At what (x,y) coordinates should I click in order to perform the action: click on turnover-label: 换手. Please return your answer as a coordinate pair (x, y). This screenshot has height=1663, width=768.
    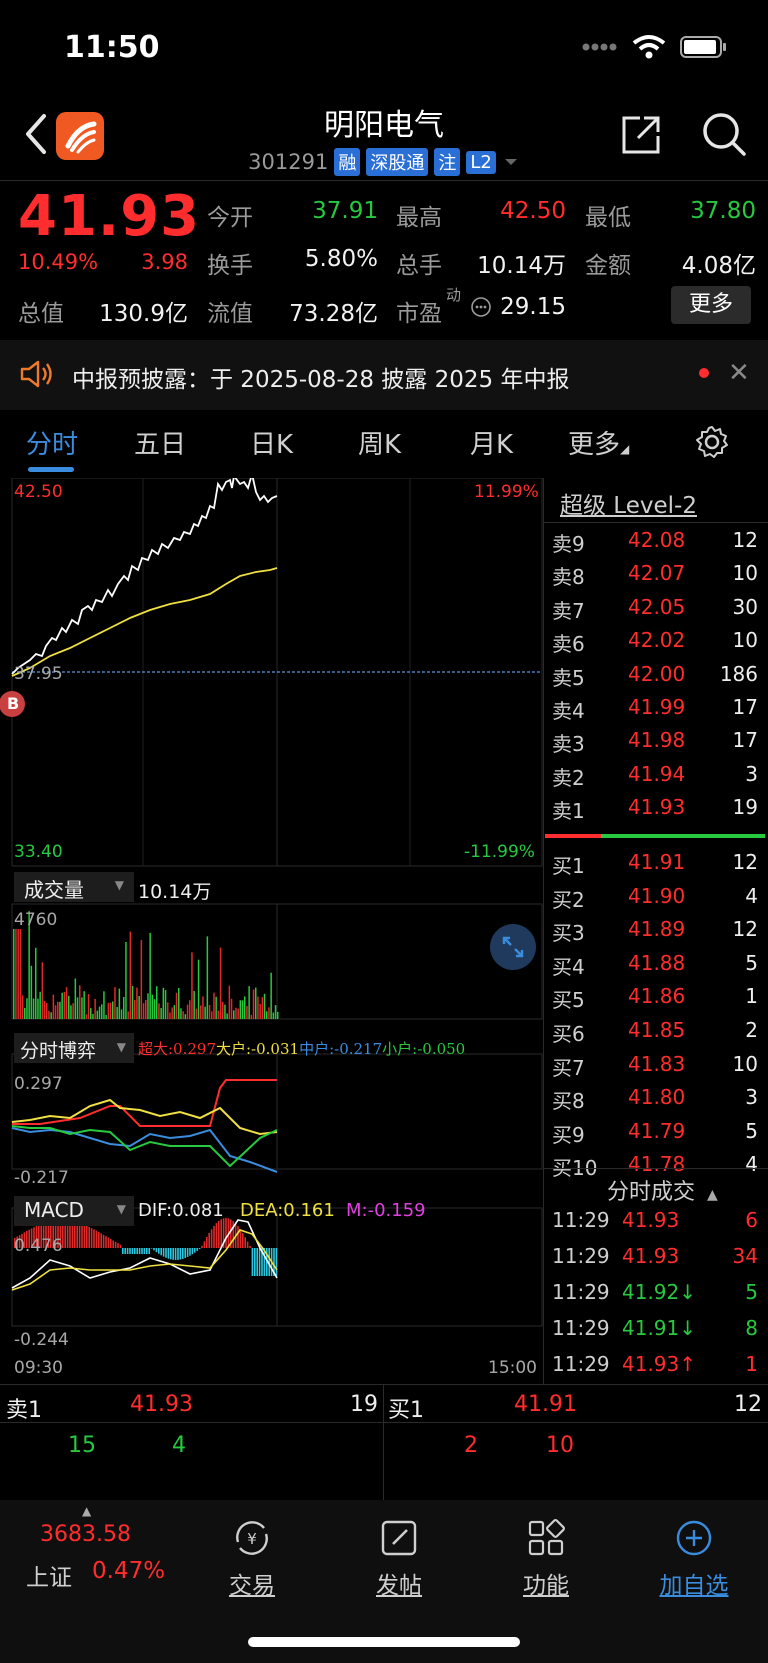
    Looking at the image, I should click on (230, 266).